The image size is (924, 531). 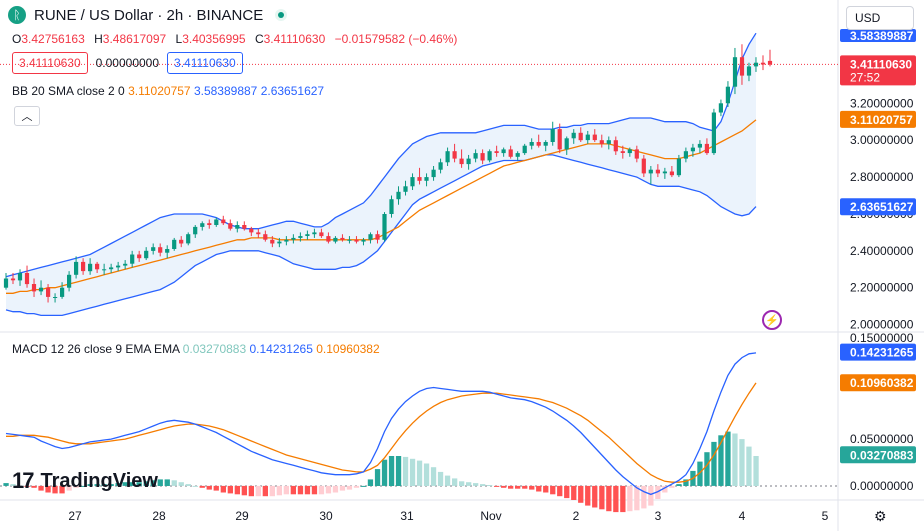 What do you see at coordinates (159, 91) in the screenshot?
I see `bb-basis-value: 3.11020757` at bounding box center [159, 91].